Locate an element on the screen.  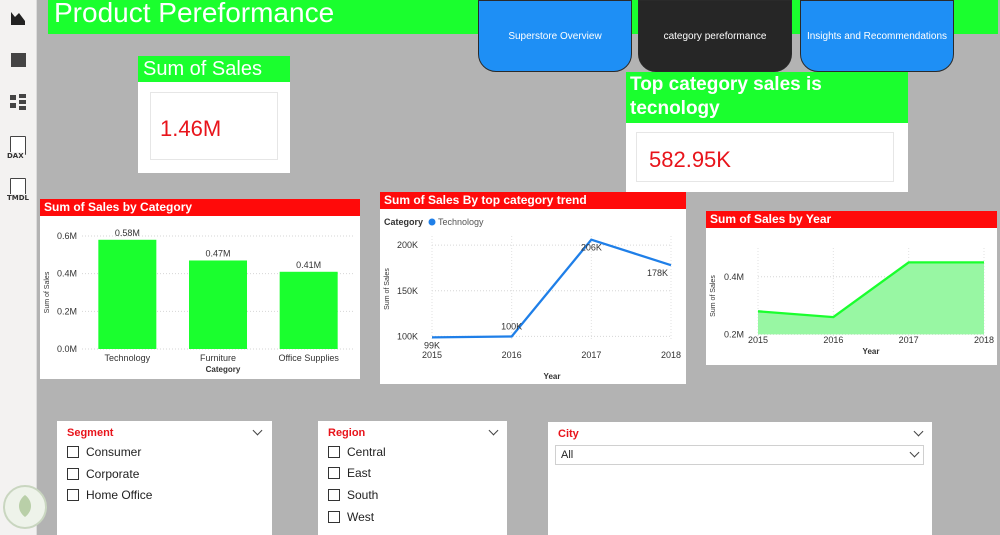
dax-query-icon: DAX is located at coordinates (18, 146).